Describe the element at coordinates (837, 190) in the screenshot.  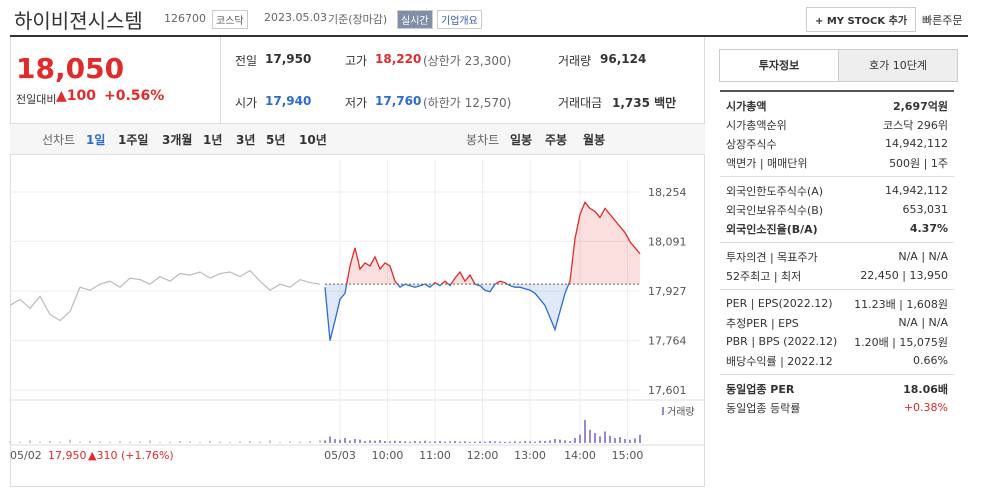
I see `side-row: 외국인한도주식수(A) 14,942,112` at that location.